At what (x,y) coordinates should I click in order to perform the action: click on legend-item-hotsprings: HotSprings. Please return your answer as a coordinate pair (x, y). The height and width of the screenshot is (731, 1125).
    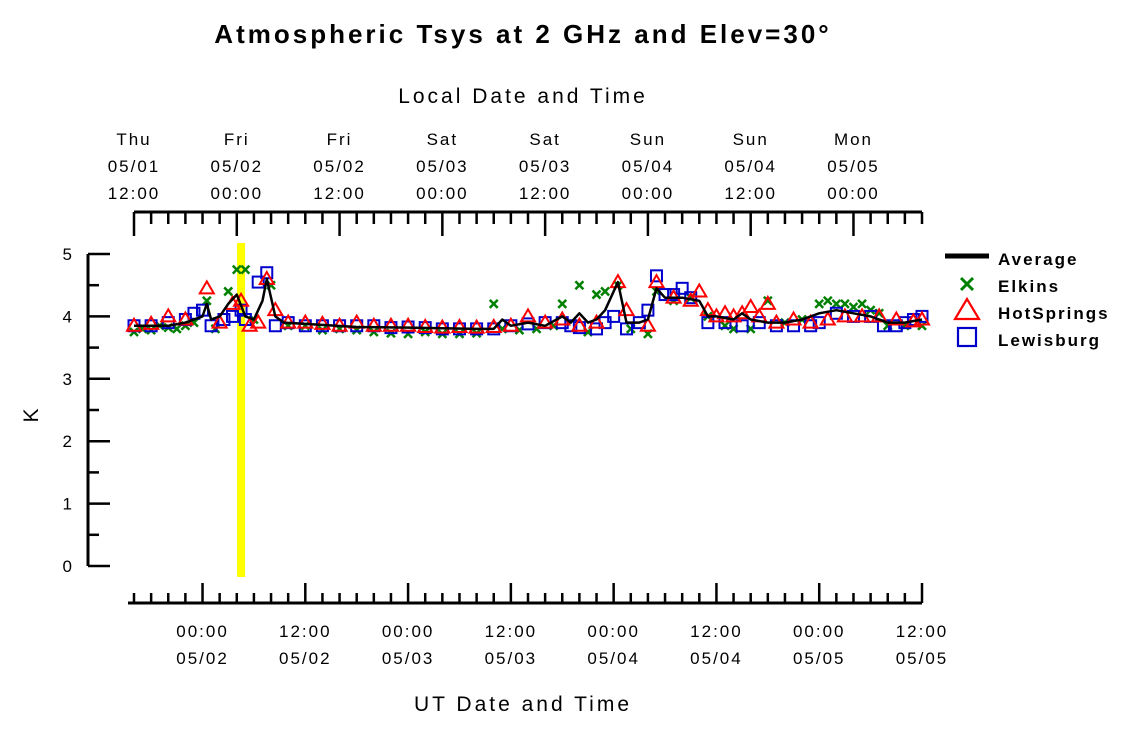
    Looking at the image, I should click on (1031, 309).